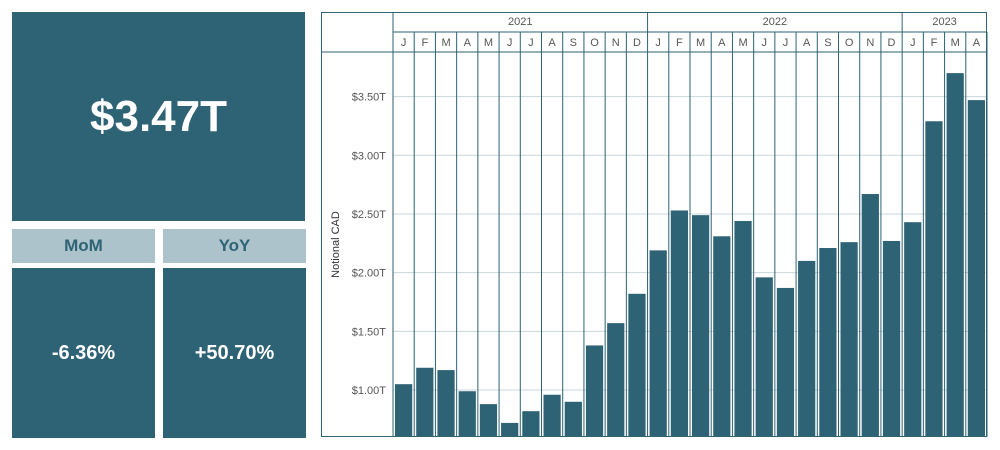 The height and width of the screenshot is (450, 1000). What do you see at coordinates (944, 22) in the screenshot?
I see `year-label: 2023` at bounding box center [944, 22].